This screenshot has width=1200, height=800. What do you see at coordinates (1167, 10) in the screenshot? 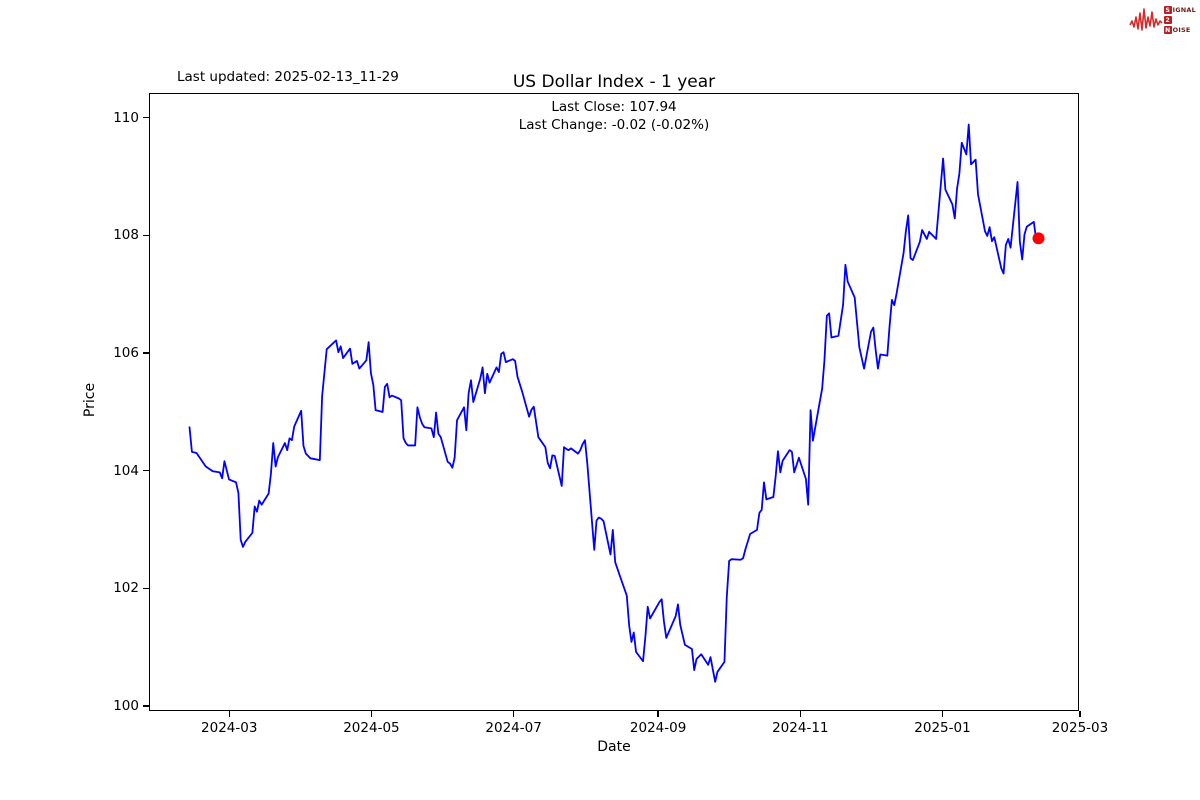
I see `logo-letter-s: S` at bounding box center [1167, 10].